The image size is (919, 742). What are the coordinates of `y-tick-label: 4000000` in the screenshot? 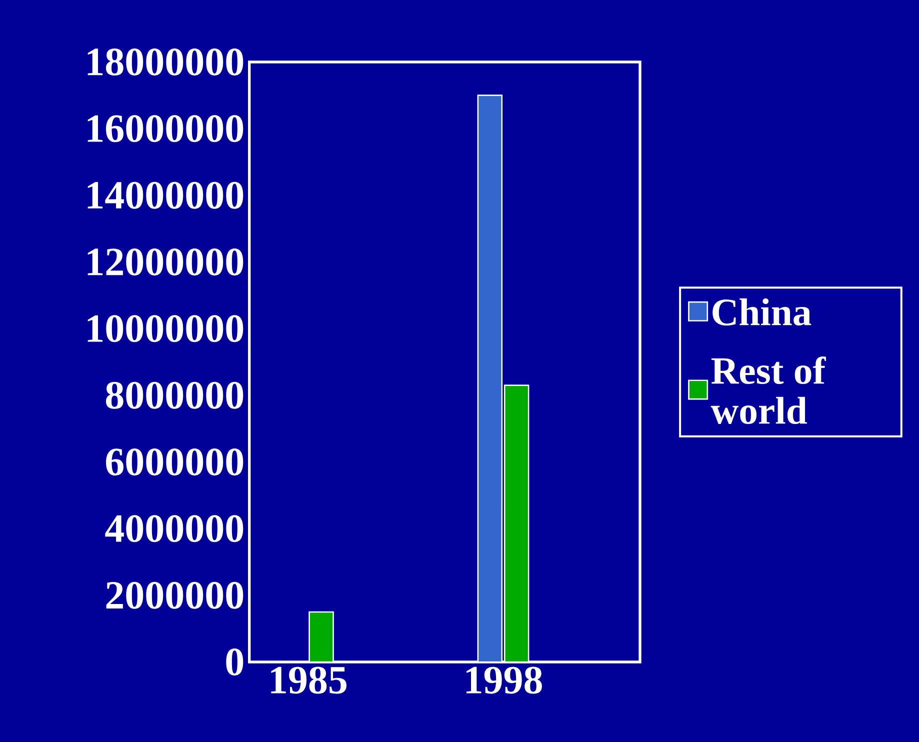 It's located at (174, 528).